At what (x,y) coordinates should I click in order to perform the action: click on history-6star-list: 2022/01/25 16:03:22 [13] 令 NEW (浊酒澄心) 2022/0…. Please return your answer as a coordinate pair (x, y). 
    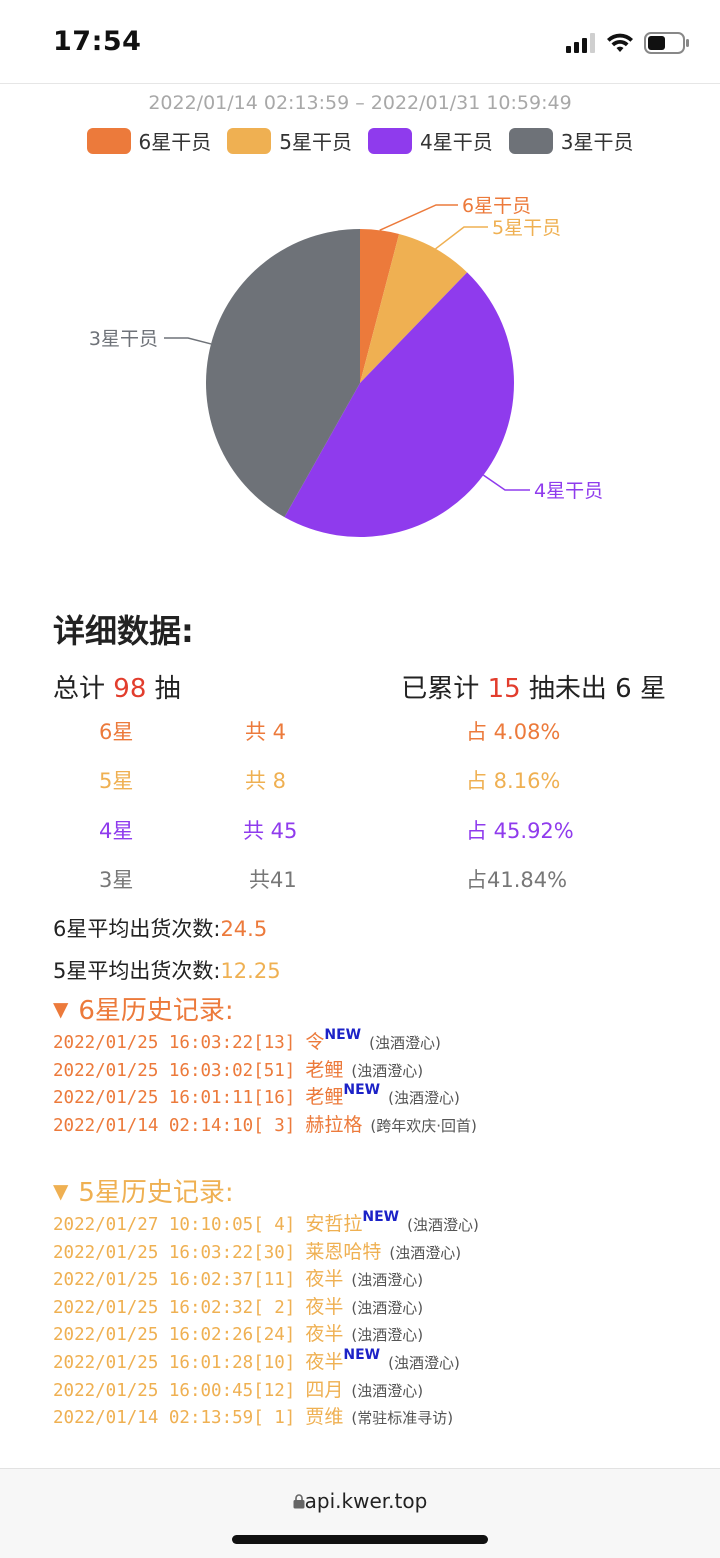
    Looking at the image, I should click on (265, 1082).